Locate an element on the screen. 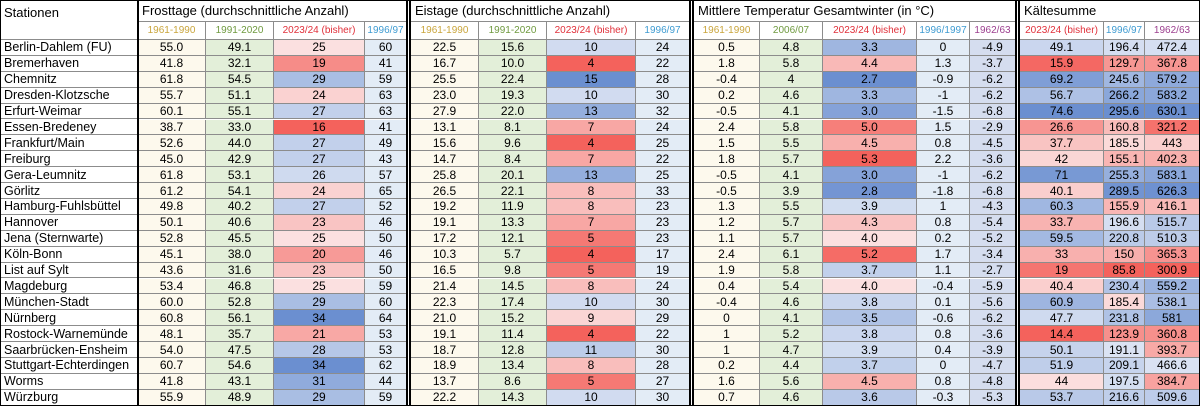 The image size is (1200, 406). eis-1991: 11.4 is located at coordinates (513, 334).